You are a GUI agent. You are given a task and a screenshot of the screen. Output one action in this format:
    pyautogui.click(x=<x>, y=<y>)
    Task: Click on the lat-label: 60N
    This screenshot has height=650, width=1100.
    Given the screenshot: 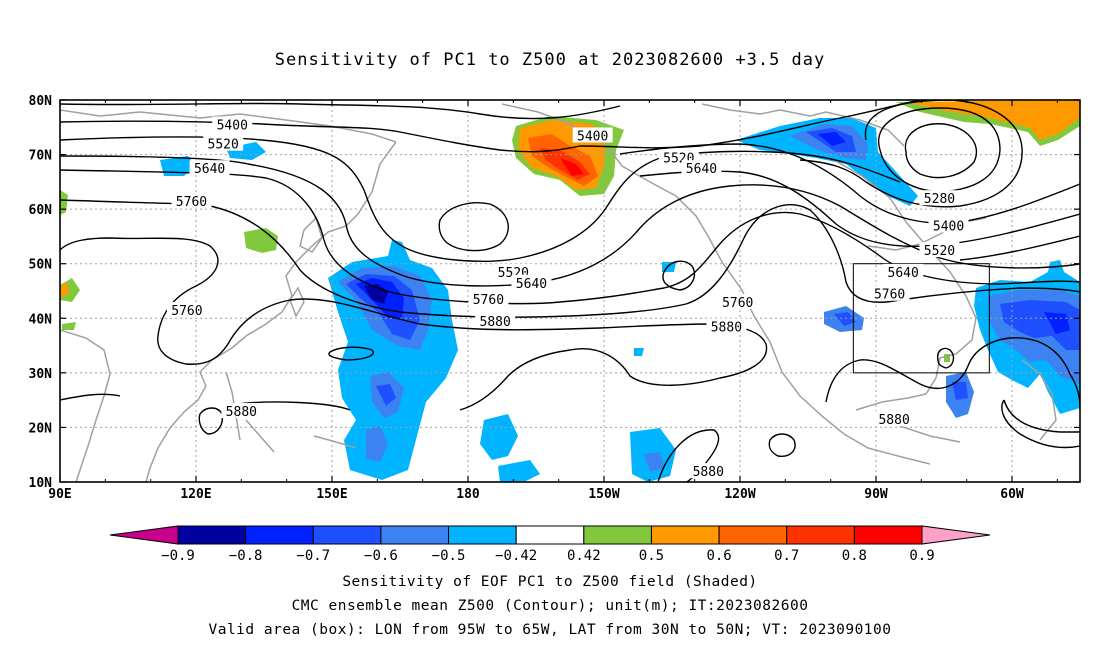 What is the action you would take?
    pyautogui.click(x=41, y=210)
    